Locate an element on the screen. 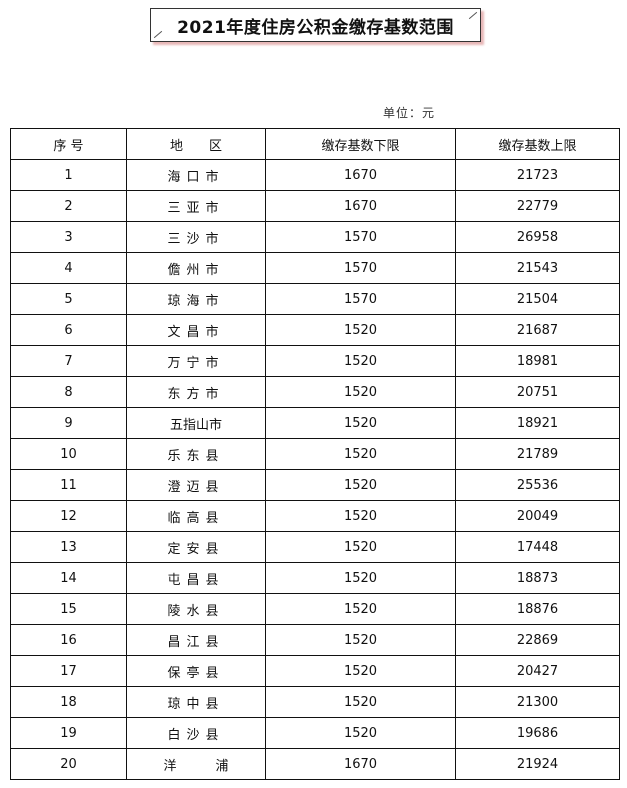 The height and width of the screenshot is (788, 627). cell-region: 东方市 is located at coordinates (196, 392).